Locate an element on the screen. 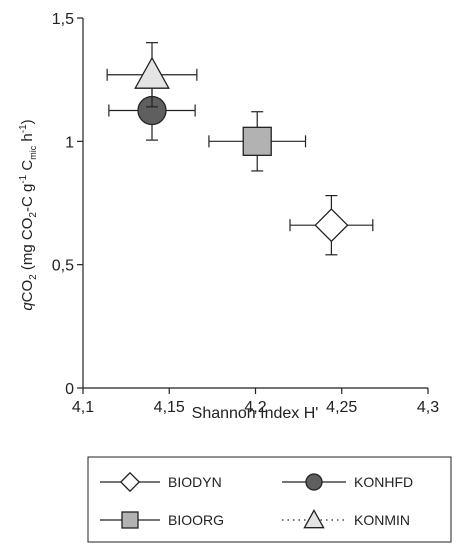 The width and height of the screenshot is (469, 549). marker-konmin is located at coordinates (152, 72).